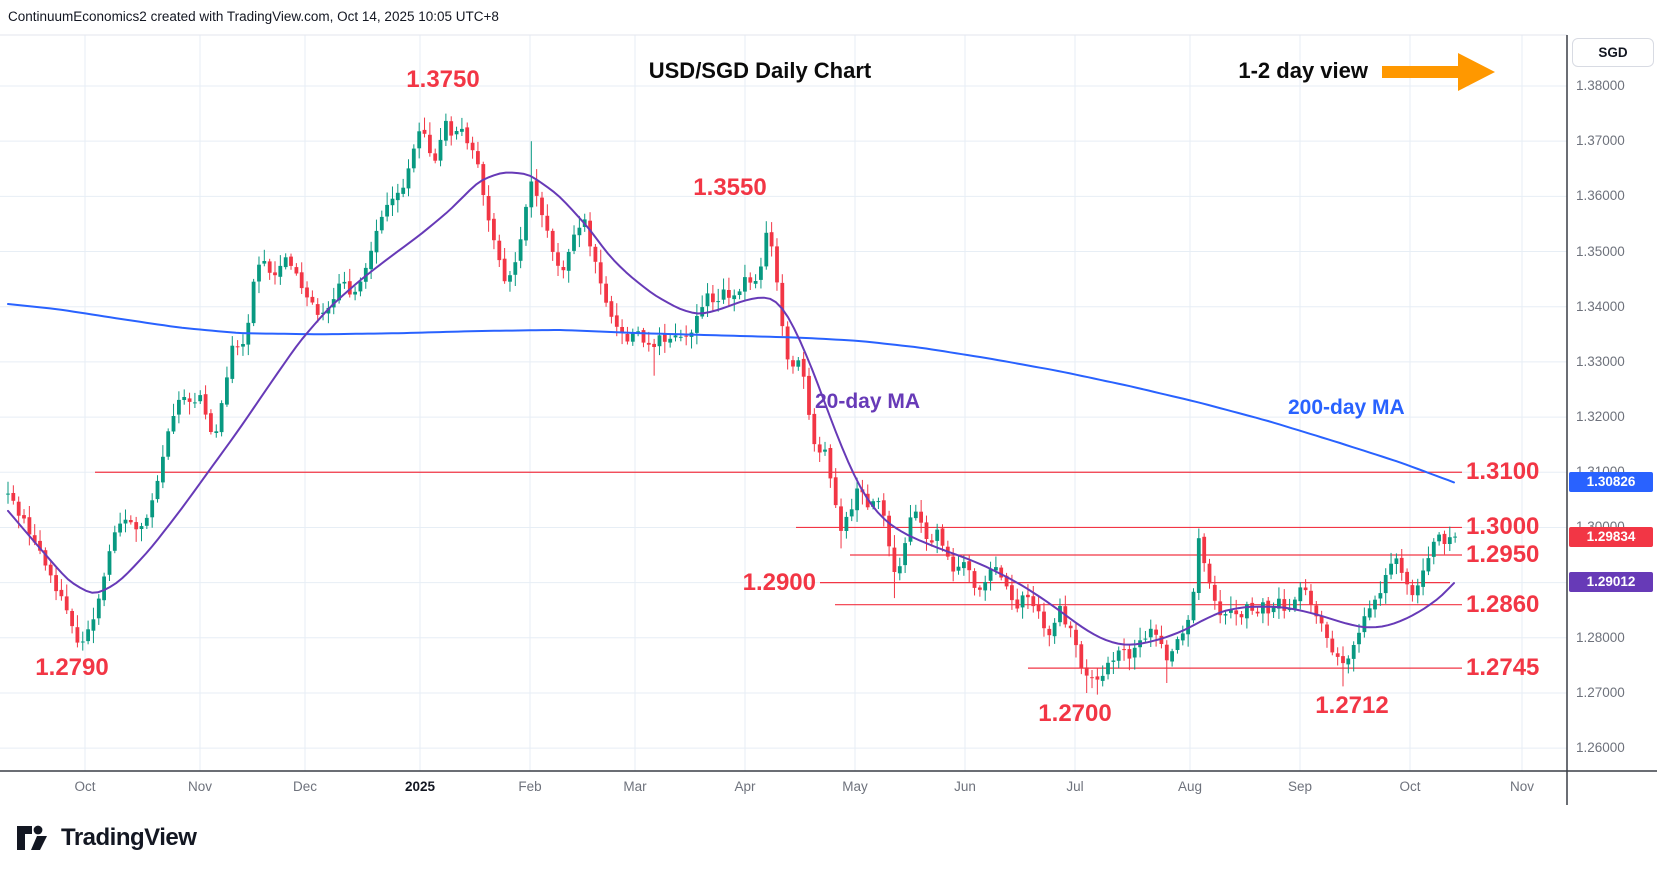 This screenshot has height=881, width=1657. I want to click on tradingview-logo: TradingView, so click(106, 838).